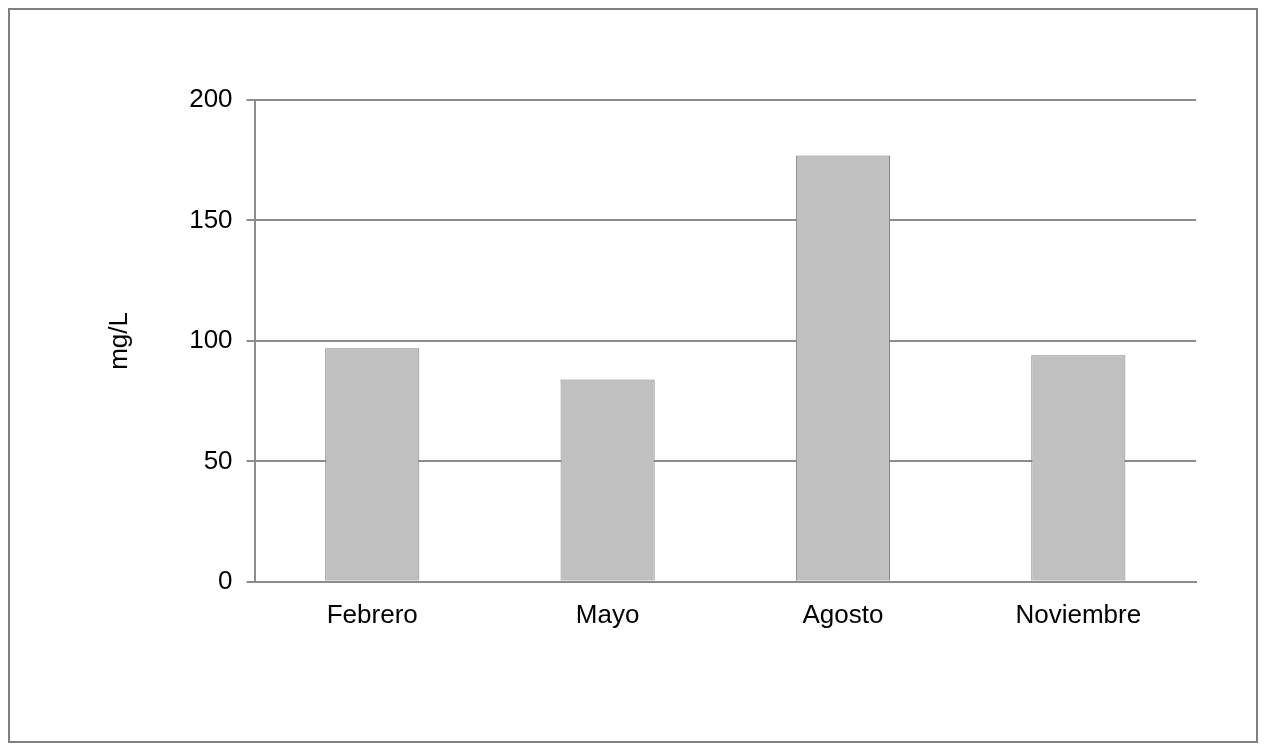  Describe the element at coordinates (843, 613) in the screenshot. I see `x-tick-label: Agosto` at that location.